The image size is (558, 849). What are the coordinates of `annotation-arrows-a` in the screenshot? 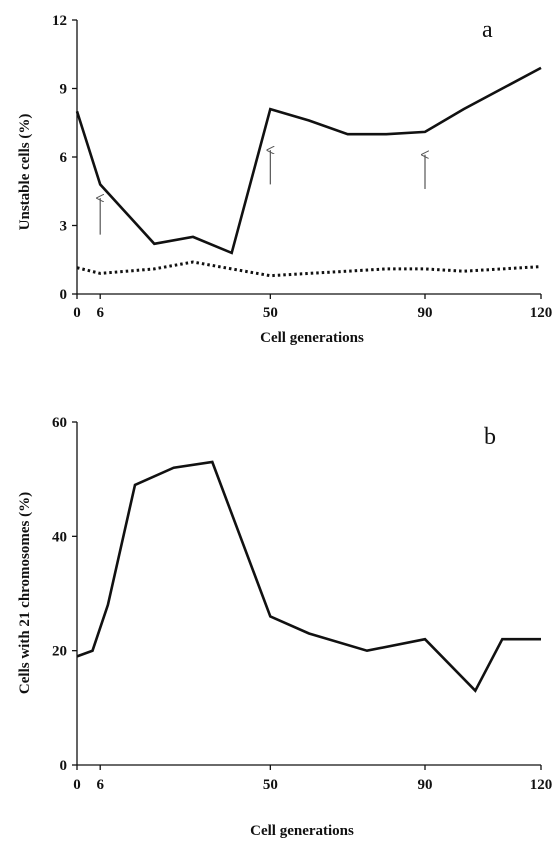 It's located at (262, 192).